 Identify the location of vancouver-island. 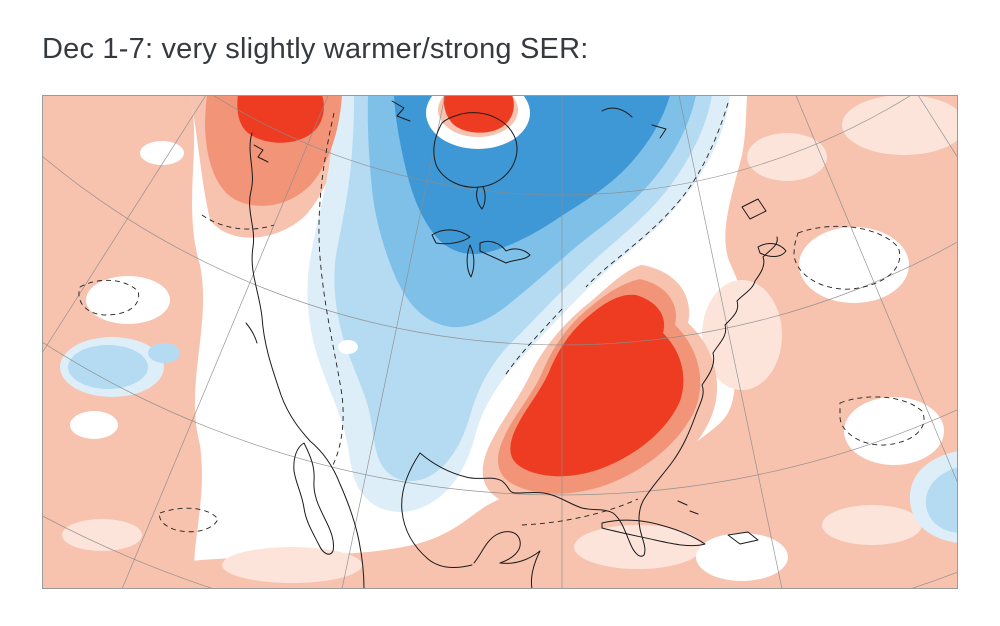
(251, 333).